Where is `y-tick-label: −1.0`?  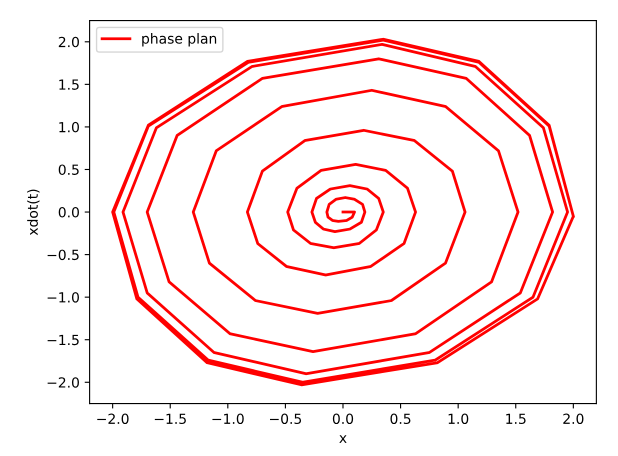 y-tick-label: −1.0 is located at coordinates (63, 297).